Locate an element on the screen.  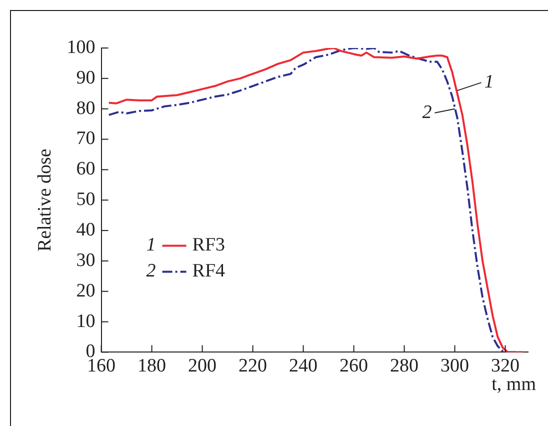
x-tick-label: 260 is located at coordinates (354, 366).